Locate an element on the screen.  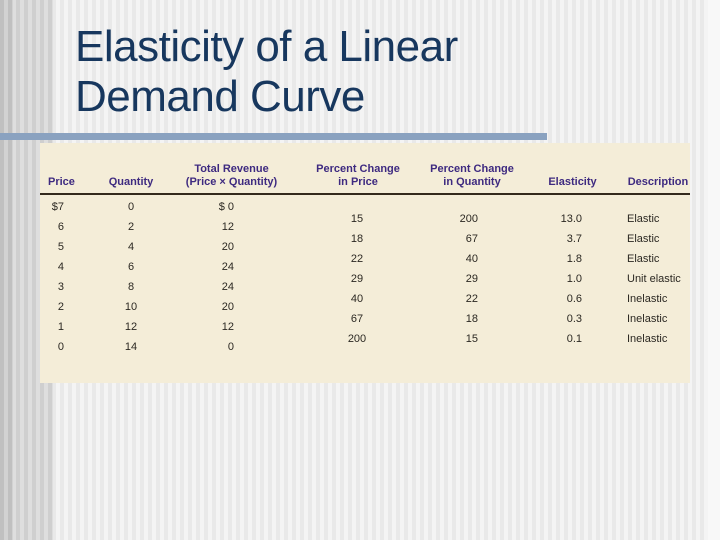
cell-pct-price: 40 is located at coordinates (357, 299).